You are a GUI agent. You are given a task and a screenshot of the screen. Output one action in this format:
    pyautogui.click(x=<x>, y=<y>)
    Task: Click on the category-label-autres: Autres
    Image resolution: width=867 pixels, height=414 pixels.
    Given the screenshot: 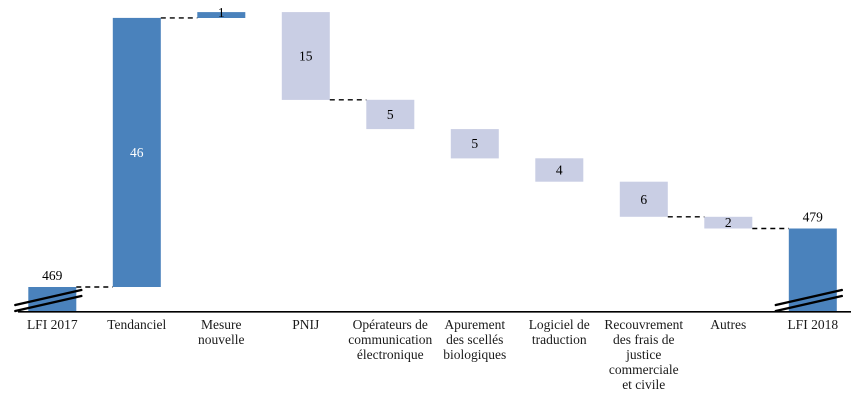 What is the action you would take?
    pyautogui.click(x=728, y=324)
    